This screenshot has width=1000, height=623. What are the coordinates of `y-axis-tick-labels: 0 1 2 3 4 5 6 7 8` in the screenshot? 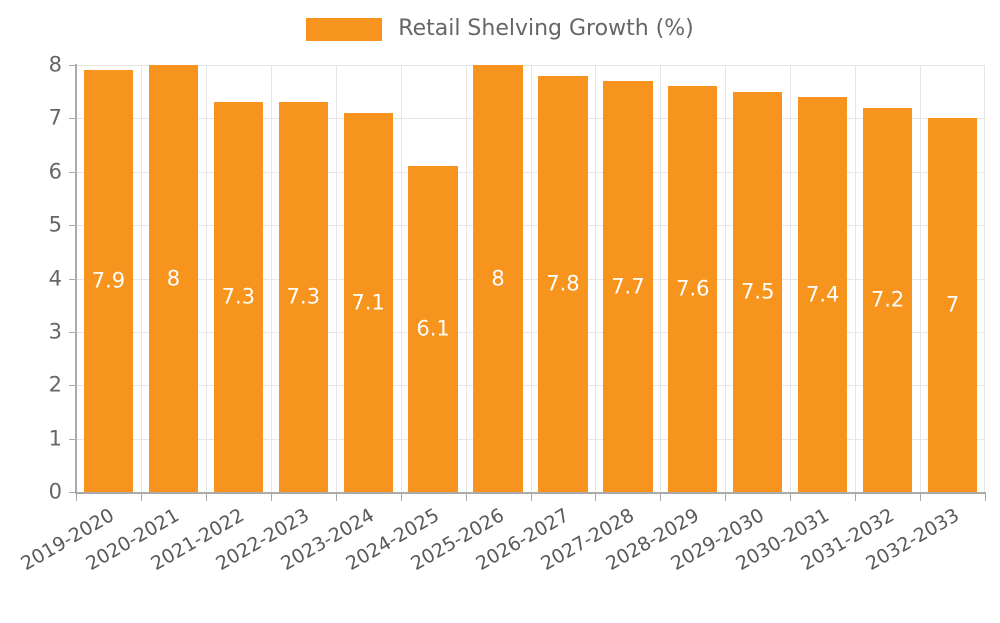 It's located at (31, 300).